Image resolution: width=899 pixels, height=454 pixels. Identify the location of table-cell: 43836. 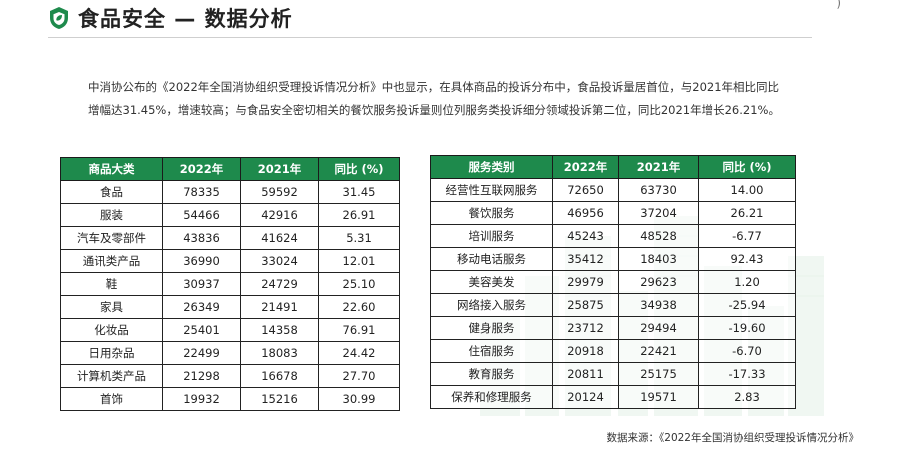
(201, 238).